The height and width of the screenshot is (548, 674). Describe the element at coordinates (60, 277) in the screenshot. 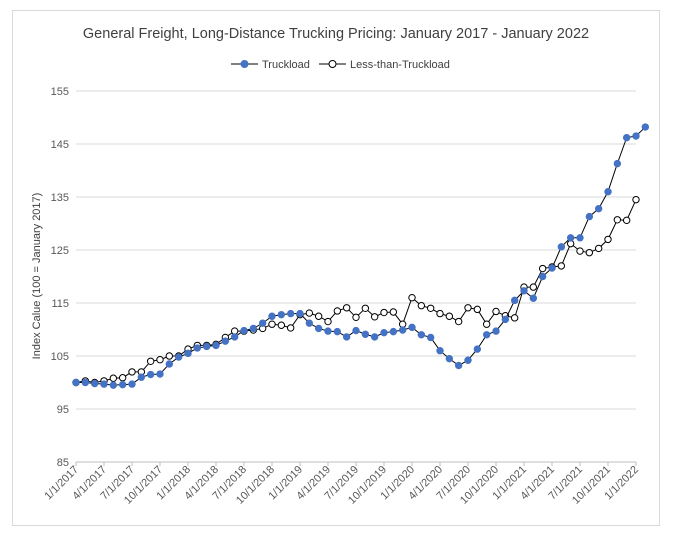

I see `y-axis-ticks: 85 95 105 115 125 135 145 155` at that location.